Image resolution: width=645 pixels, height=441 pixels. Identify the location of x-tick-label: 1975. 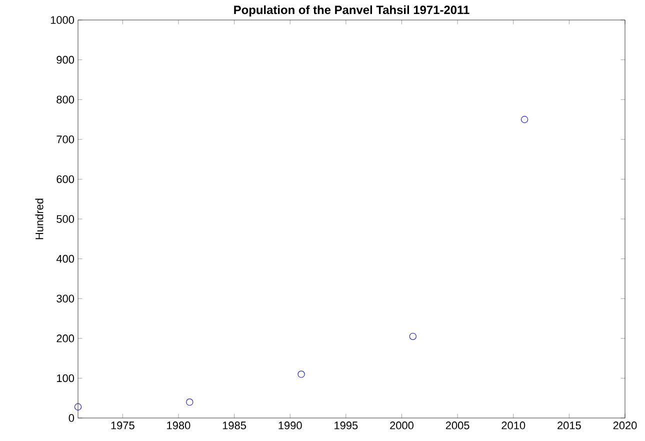
(122, 426).